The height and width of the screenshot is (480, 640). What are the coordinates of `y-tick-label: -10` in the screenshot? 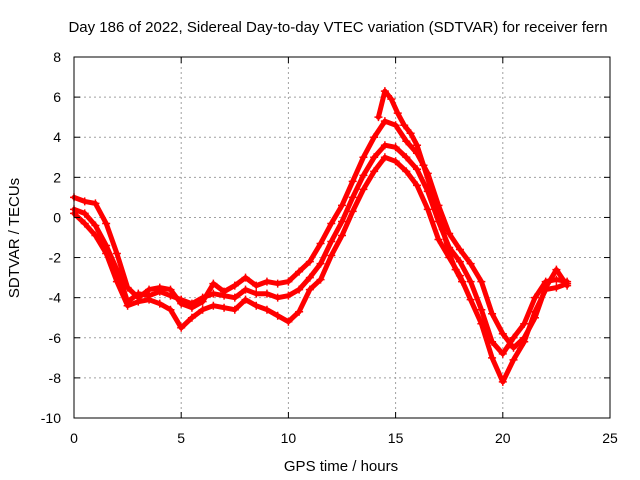 It's located at (51, 418).